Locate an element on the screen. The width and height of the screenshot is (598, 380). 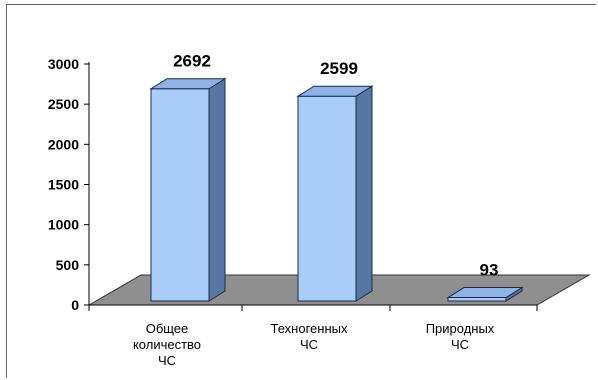
y-tick-label: 1500 is located at coordinates (63, 185).